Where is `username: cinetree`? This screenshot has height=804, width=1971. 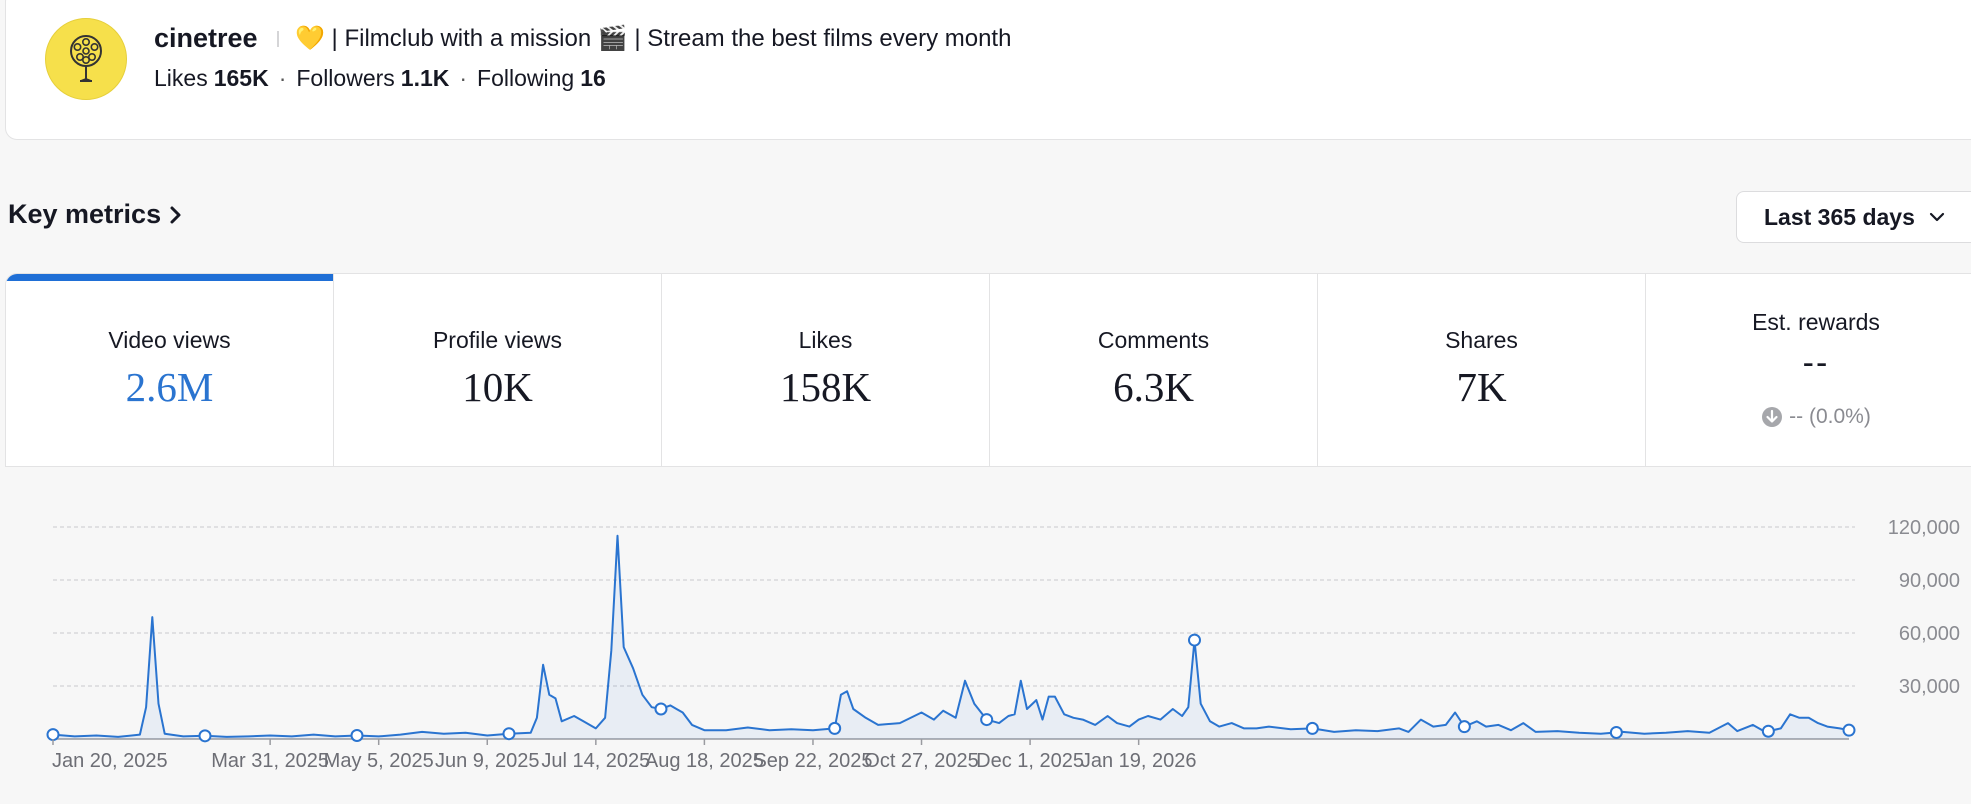 username: cinetree is located at coordinates (206, 38).